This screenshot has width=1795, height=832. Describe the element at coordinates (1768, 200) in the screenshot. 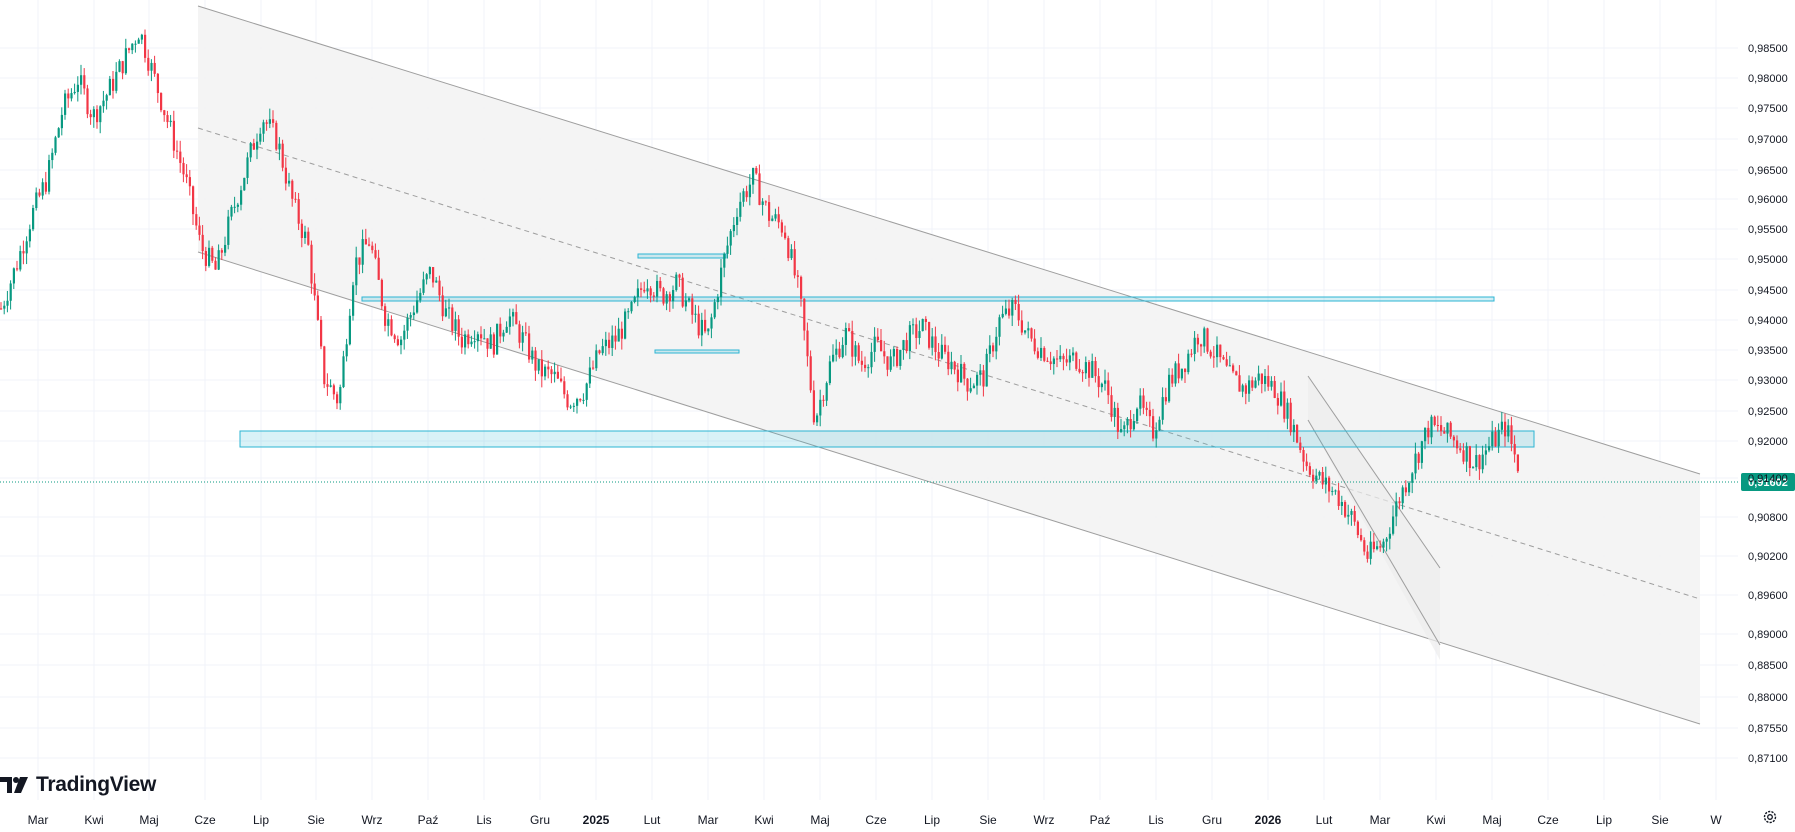

I see `price-tick-label: 0,96000` at that location.